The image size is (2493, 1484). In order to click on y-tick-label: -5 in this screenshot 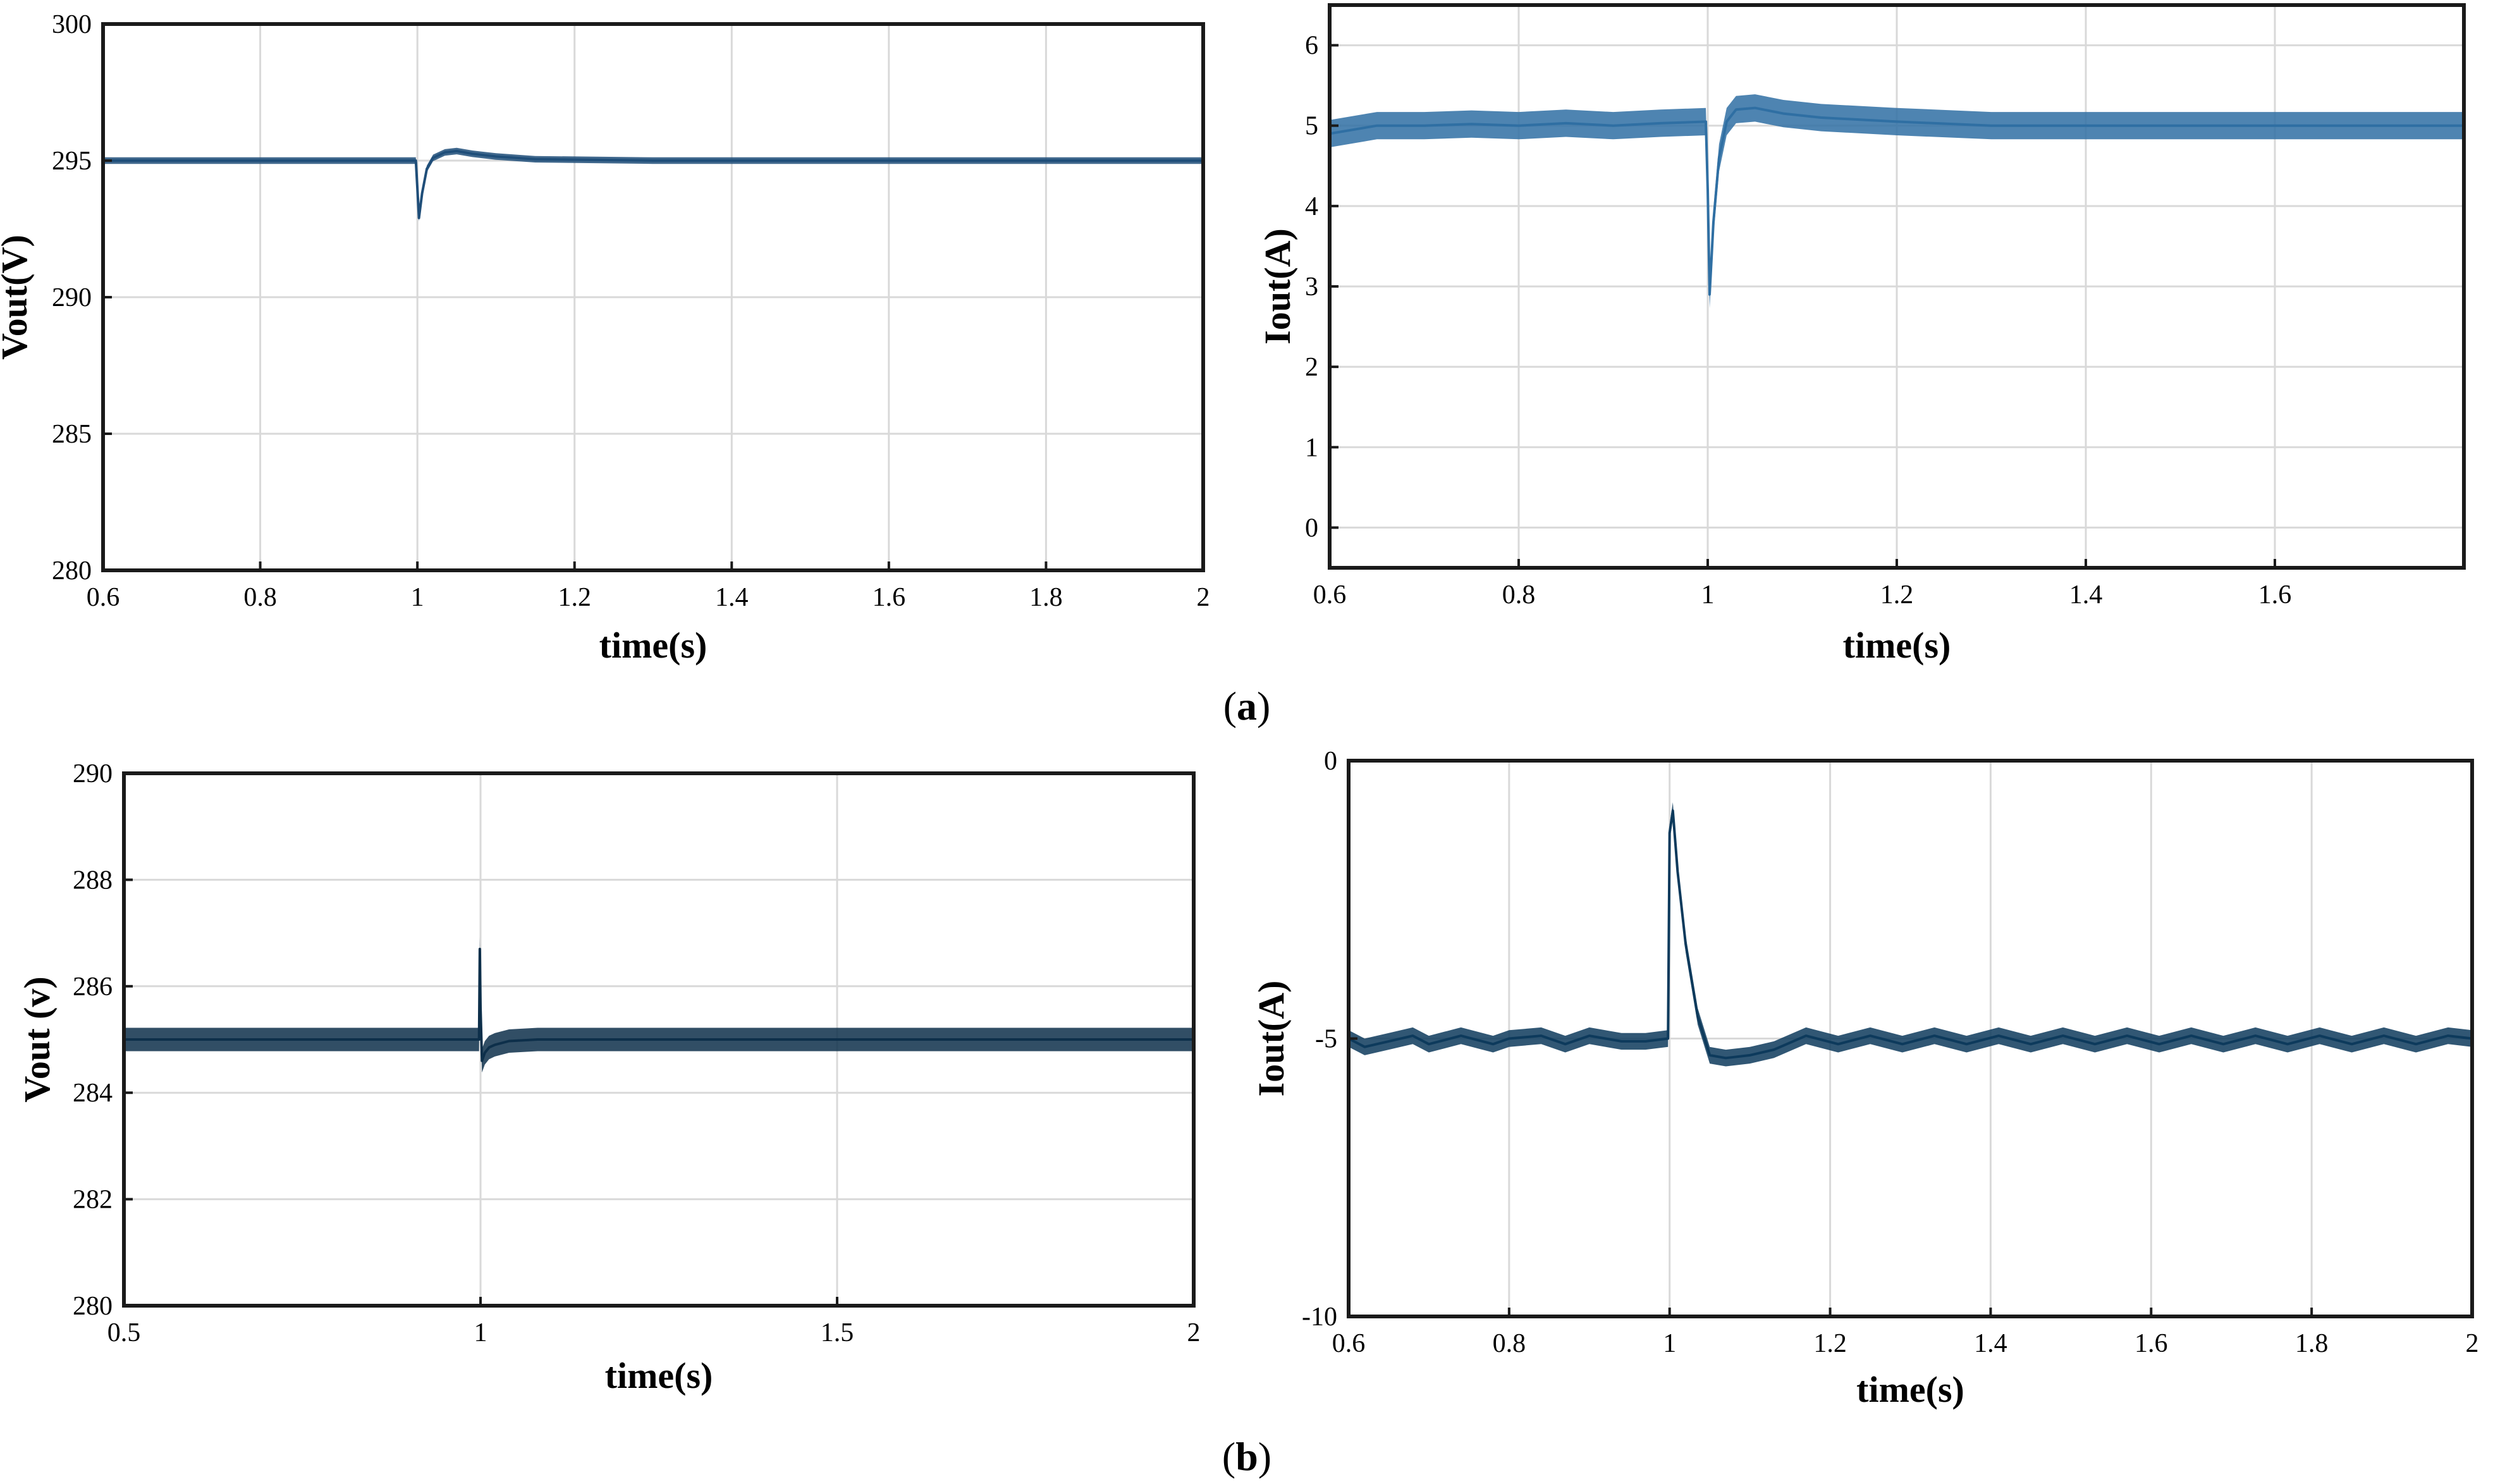, I will do `click(1326, 1039)`.